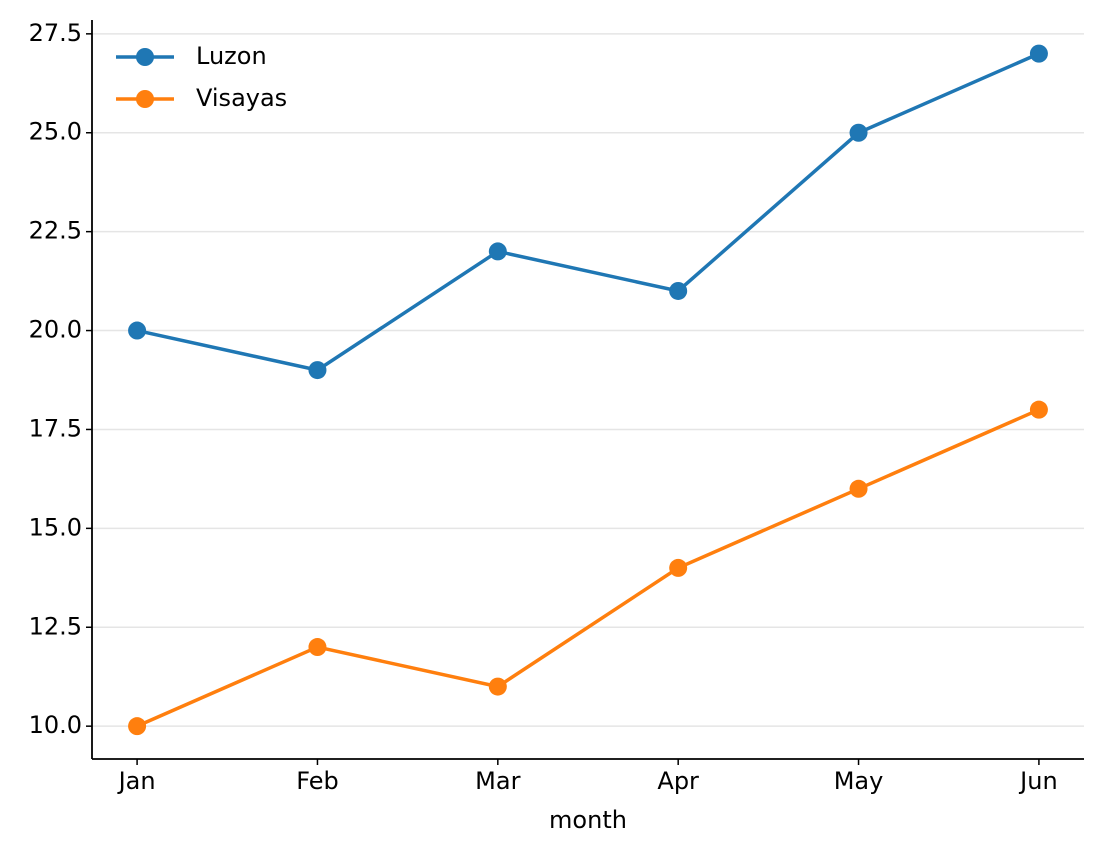 Image resolution: width=1103 pixels, height=860 pixels. Describe the element at coordinates (859, 781) in the screenshot. I see `x-tick-label: May` at that location.